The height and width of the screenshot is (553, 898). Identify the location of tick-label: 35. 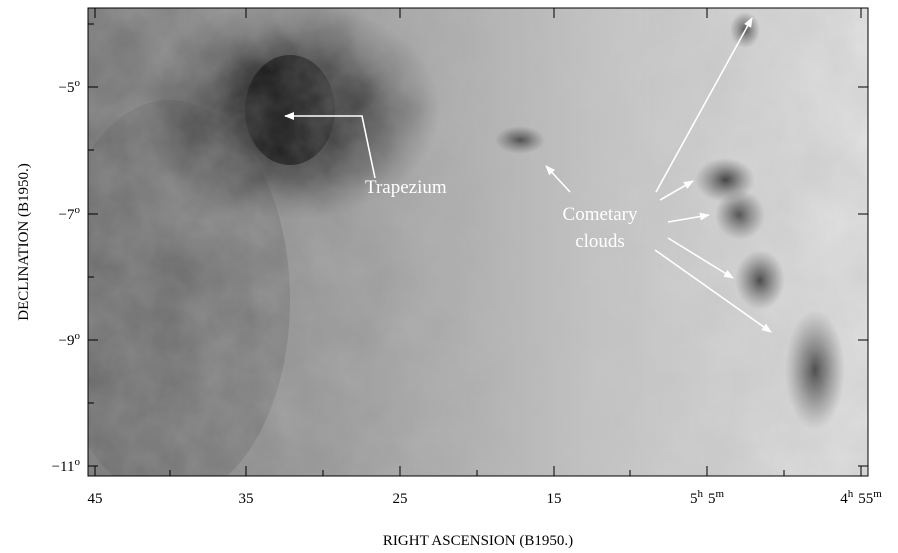
(246, 499).